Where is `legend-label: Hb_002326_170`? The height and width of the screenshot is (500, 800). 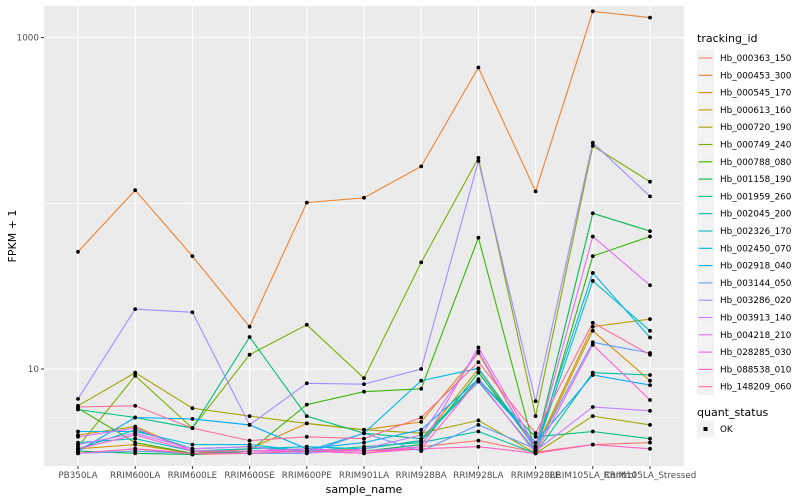 legend-label: Hb_002326_170 is located at coordinates (756, 232).